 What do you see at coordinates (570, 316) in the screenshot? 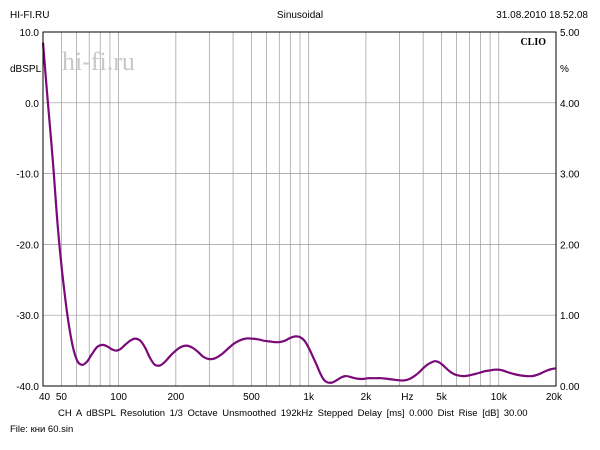
I see `y2-tick-label: 1.00` at bounding box center [570, 316].